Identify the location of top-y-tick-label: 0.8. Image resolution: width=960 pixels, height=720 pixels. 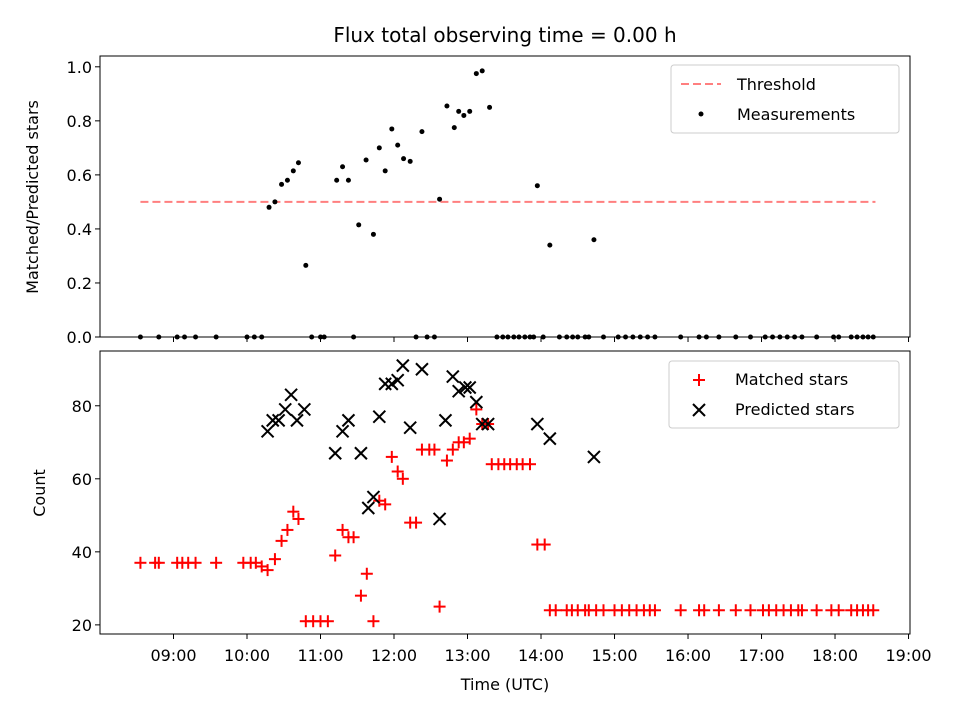
(79, 121).